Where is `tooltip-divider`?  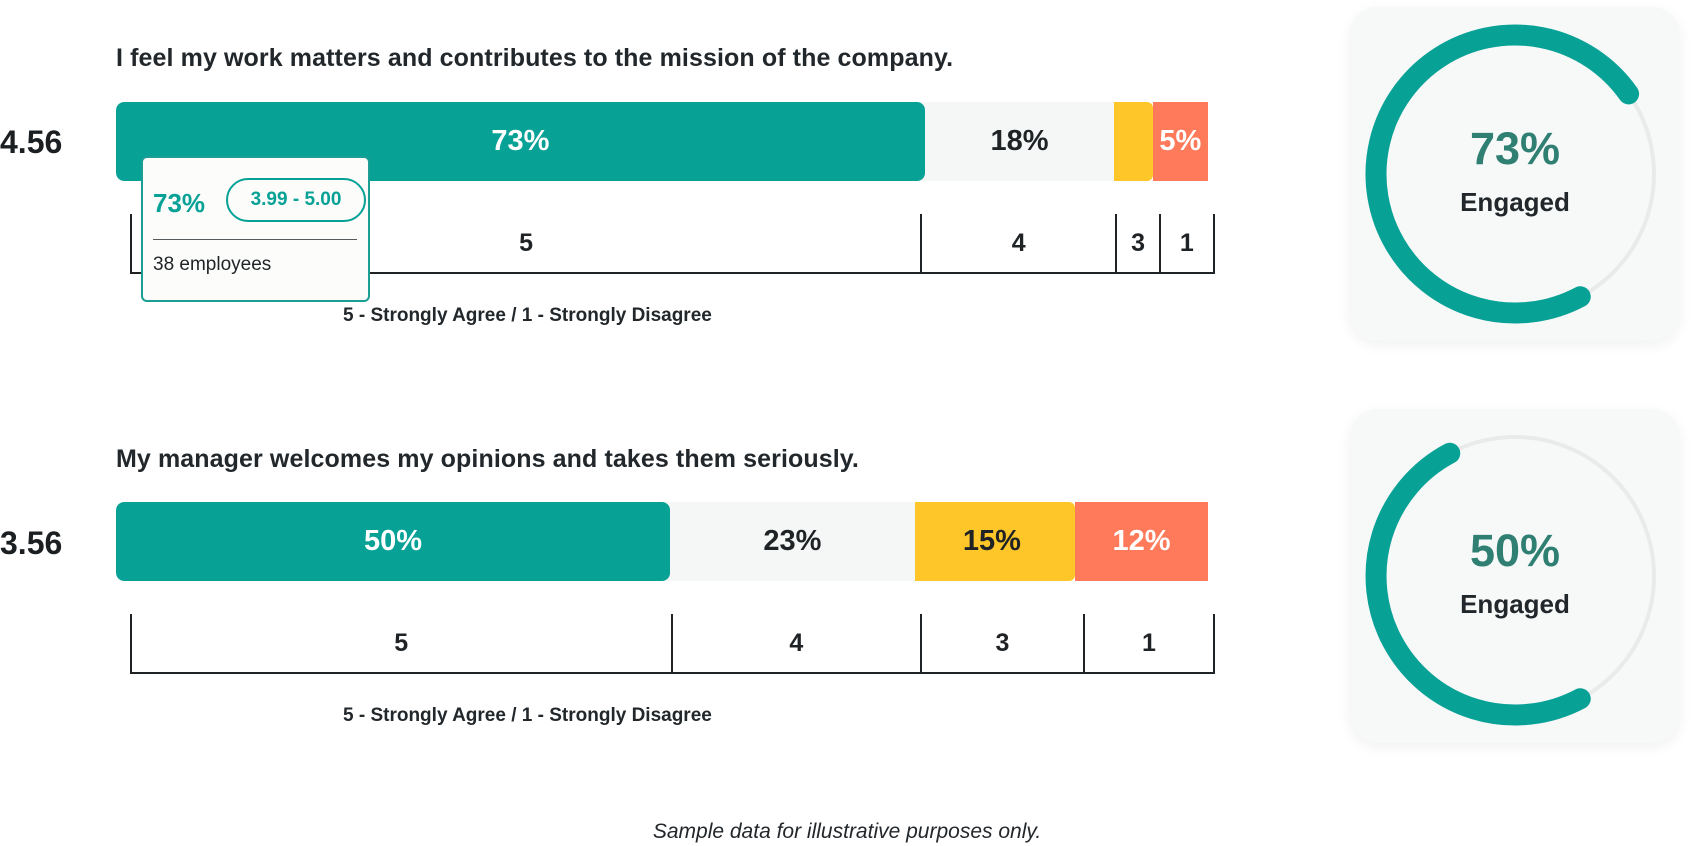
tooltip-divider is located at coordinates (255, 239).